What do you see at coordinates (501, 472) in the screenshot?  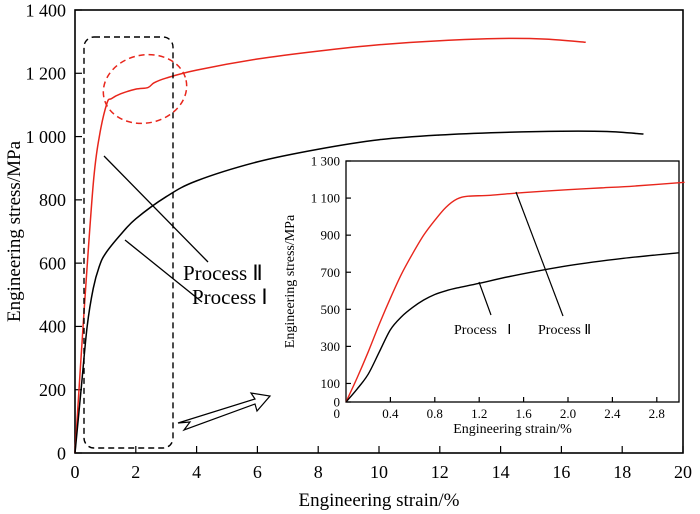 I see `x-tick-label: 14` at bounding box center [501, 472].